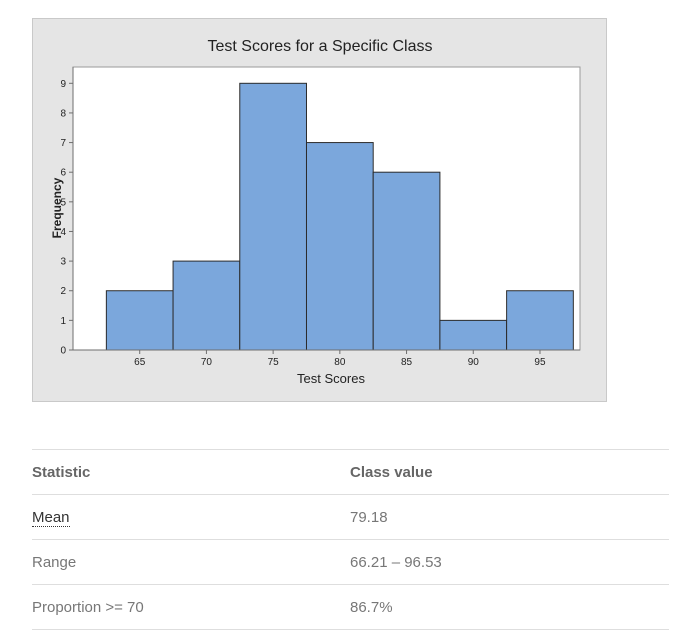  What do you see at coordinates (509, 607) in the screenshot?
I see `value-cell: 86.7%` at bounding box center [509, 607].